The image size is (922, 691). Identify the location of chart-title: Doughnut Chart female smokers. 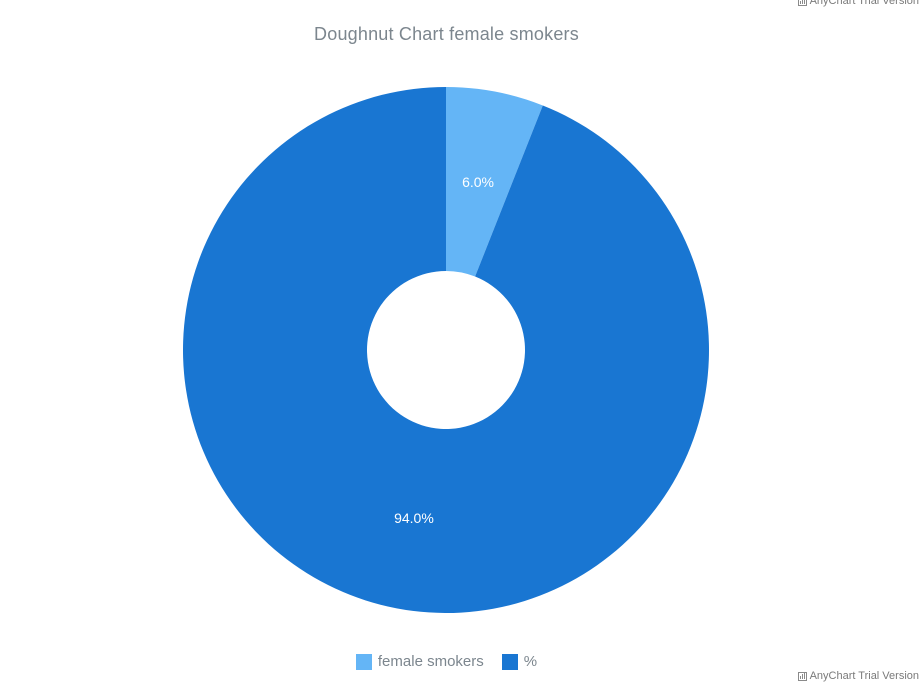
(446, 34).